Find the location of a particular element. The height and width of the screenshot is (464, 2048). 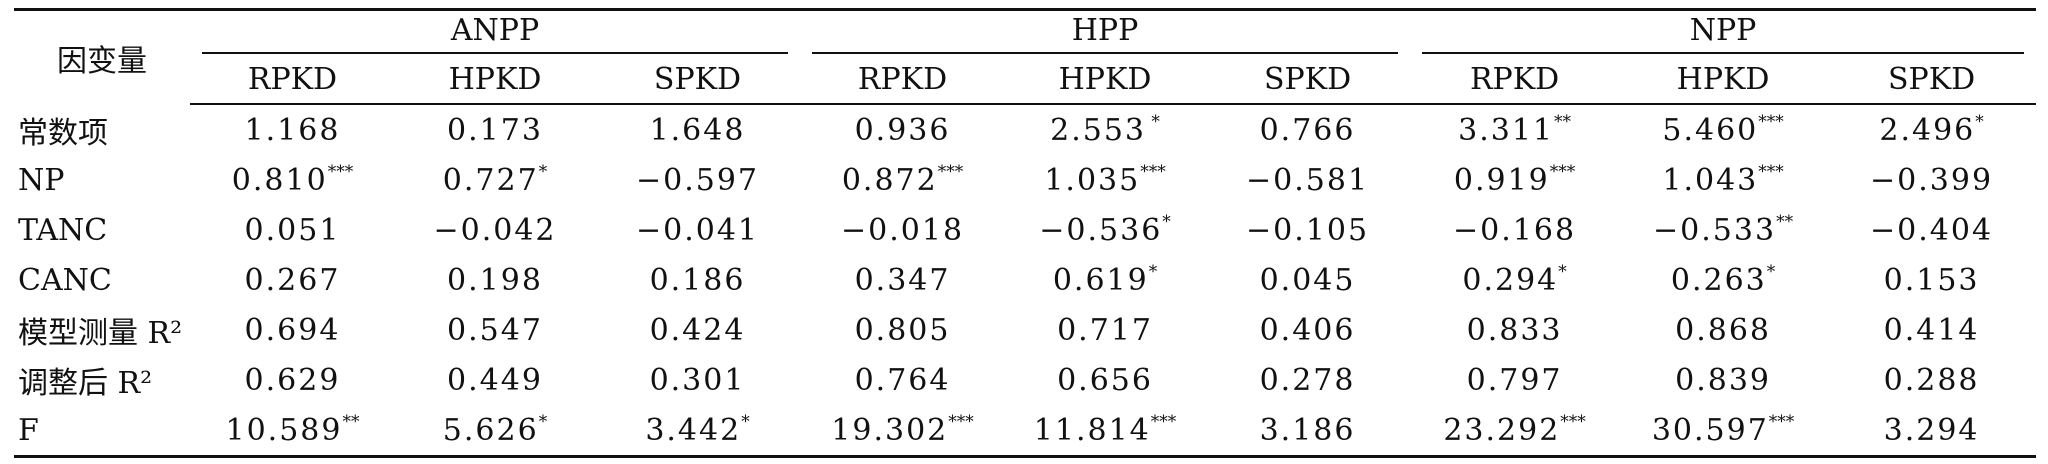

table-cell: −0.018 is located at coordinates (902, 230).